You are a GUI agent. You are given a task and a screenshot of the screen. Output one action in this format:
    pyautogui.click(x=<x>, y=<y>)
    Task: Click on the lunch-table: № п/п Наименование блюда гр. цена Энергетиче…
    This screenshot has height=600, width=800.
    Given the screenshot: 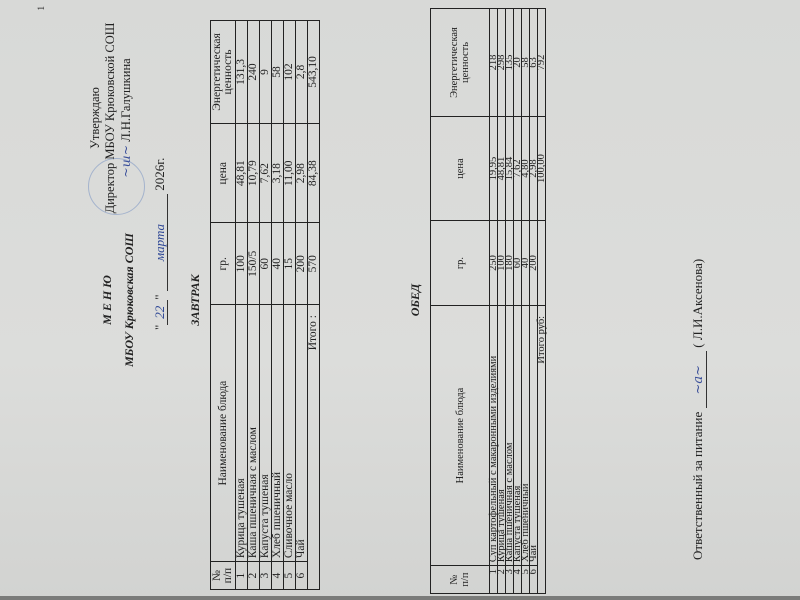 What is the action you would take?
    pyautogui.click(x=488, y=301)
    